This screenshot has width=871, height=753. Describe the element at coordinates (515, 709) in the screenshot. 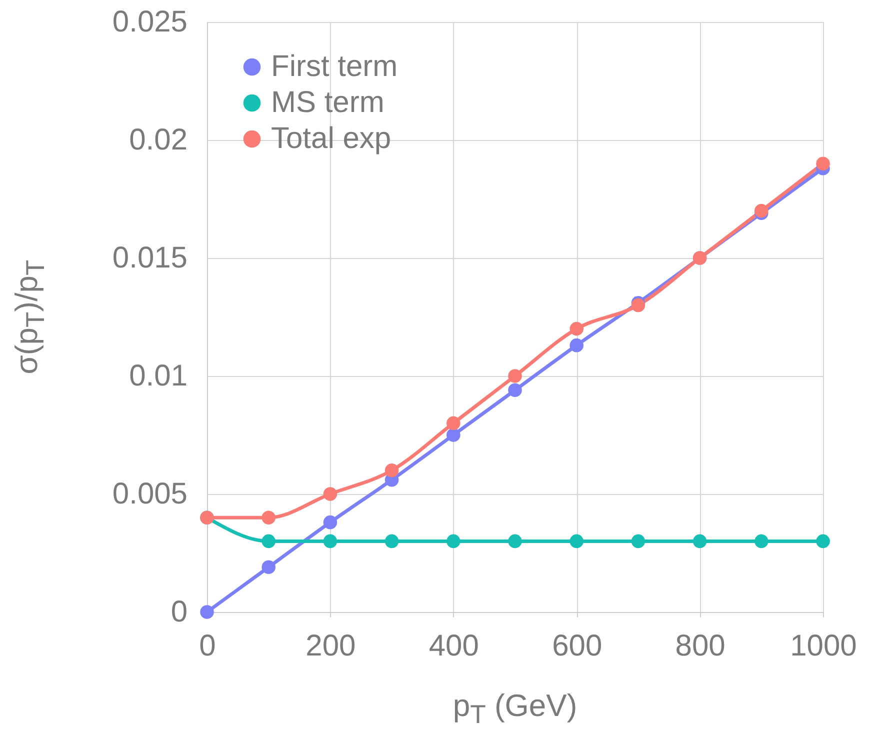

I see `x-axis-title: p$_{T}$ (GeV)` at that location.